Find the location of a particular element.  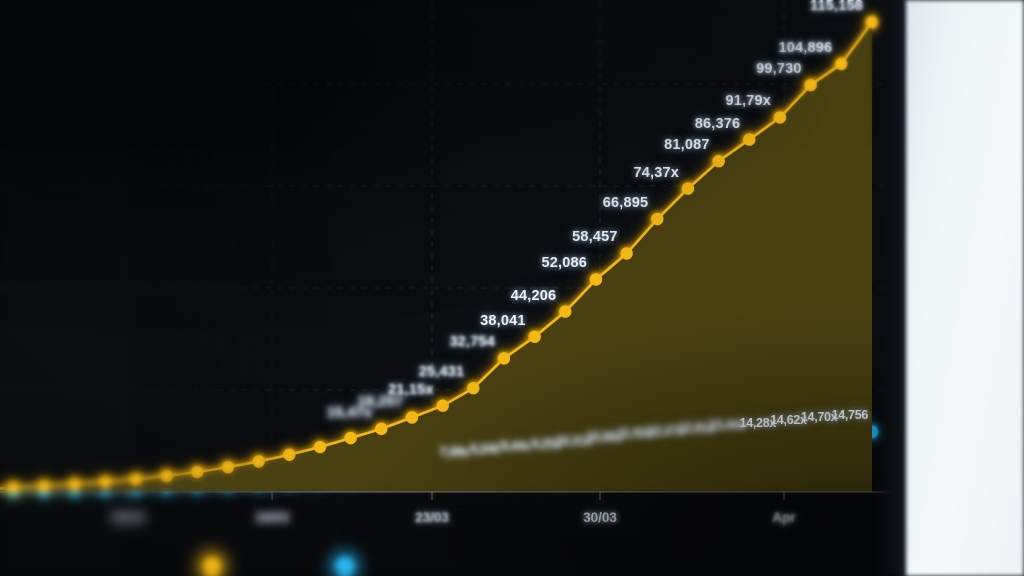

background-wall is located at coordinates (965, 288).